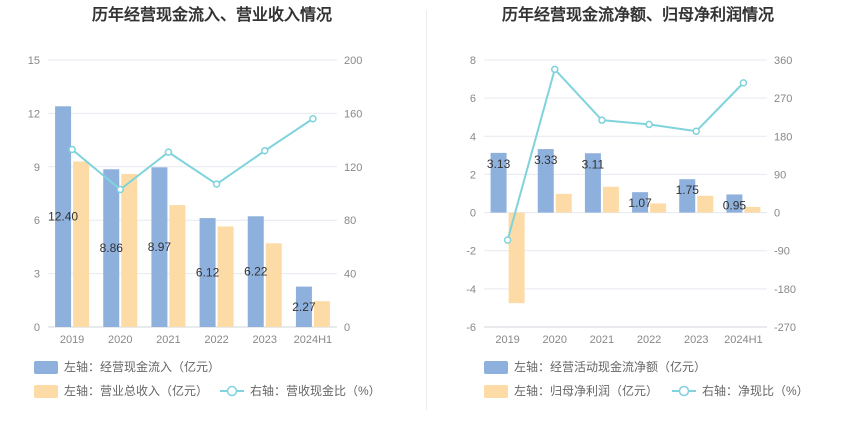 The width and height of the screenshot is (850, 437). I want to click on bar-data-label: 1.07, so click(640, 203).